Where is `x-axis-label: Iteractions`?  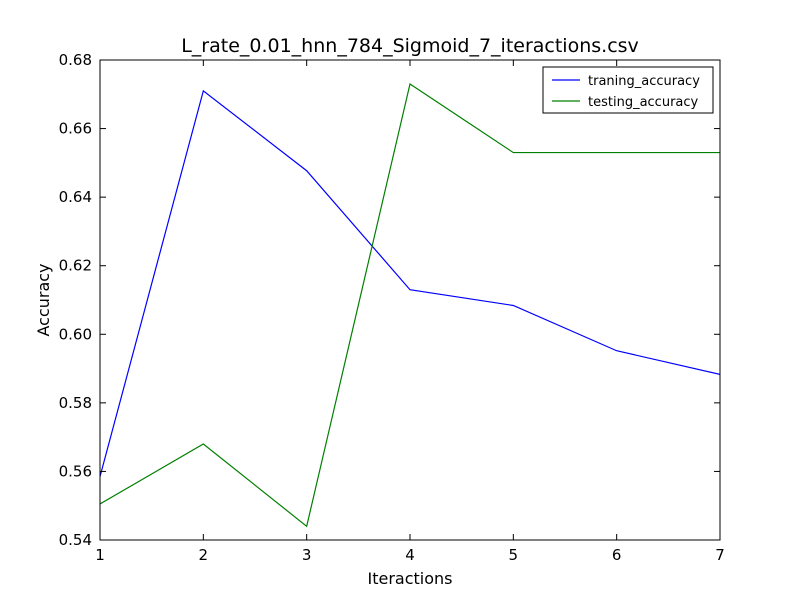
x-axis-label: Iteractions is located at coordinates (410, 578).